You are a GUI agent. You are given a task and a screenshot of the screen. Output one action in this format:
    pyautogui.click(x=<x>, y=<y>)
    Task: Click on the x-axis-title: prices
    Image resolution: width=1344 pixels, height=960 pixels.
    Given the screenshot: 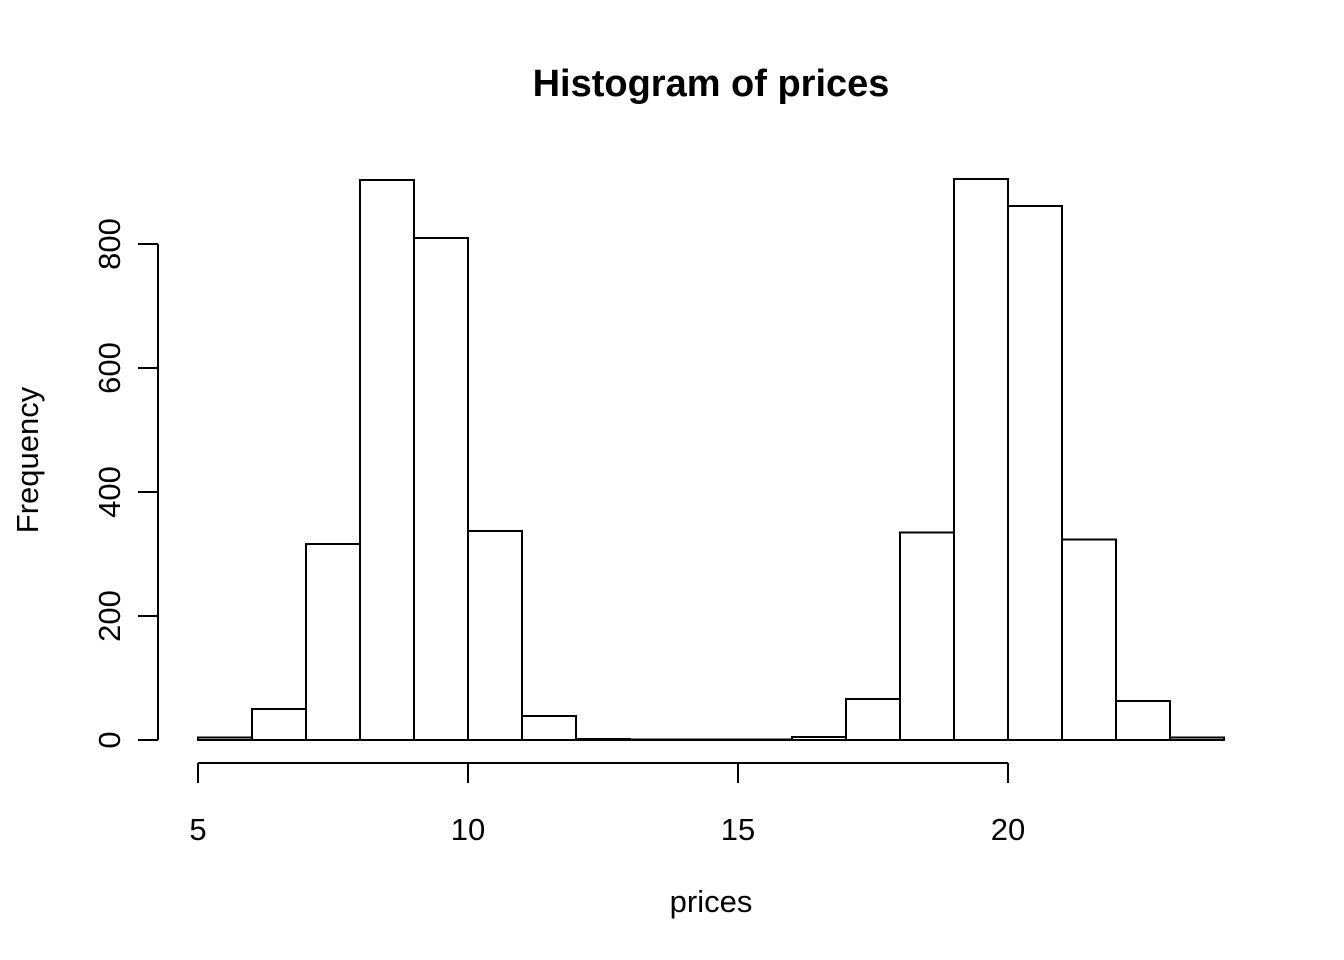 What is the action you would take?
    pyautogui.click(x=711, y=901)
    